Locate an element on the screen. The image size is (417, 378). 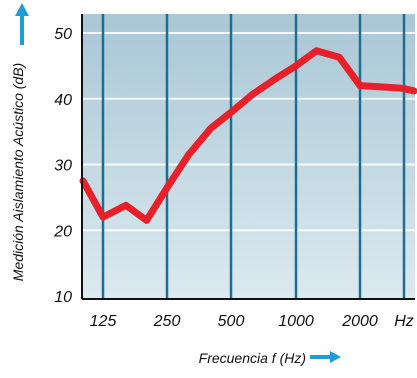
x-tick-label: 500 is located at coordinates (231, 321).